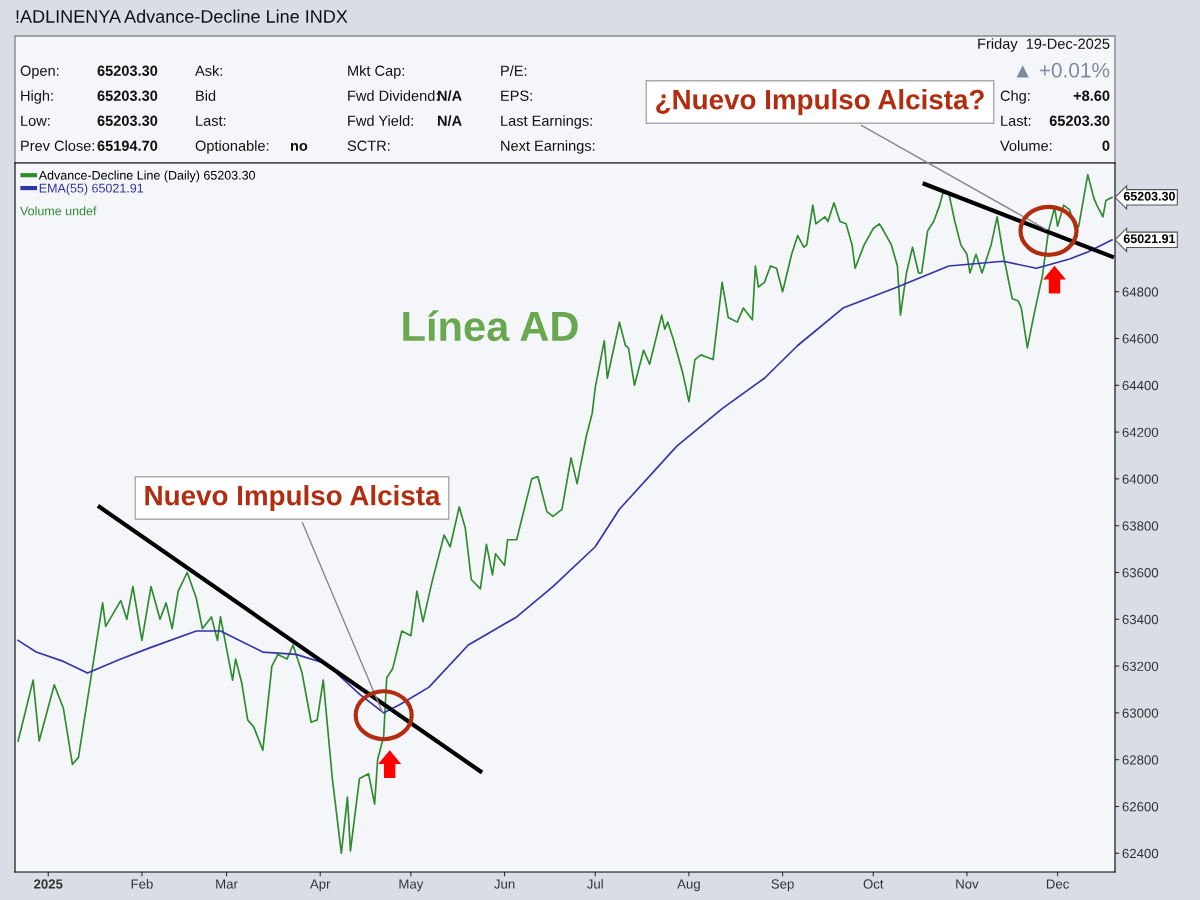 The height and width of the screenshot is (900, 1200). Describe the element at coordinates (1026, 145) in the screenshot. I see `text: Volume:` at that location.